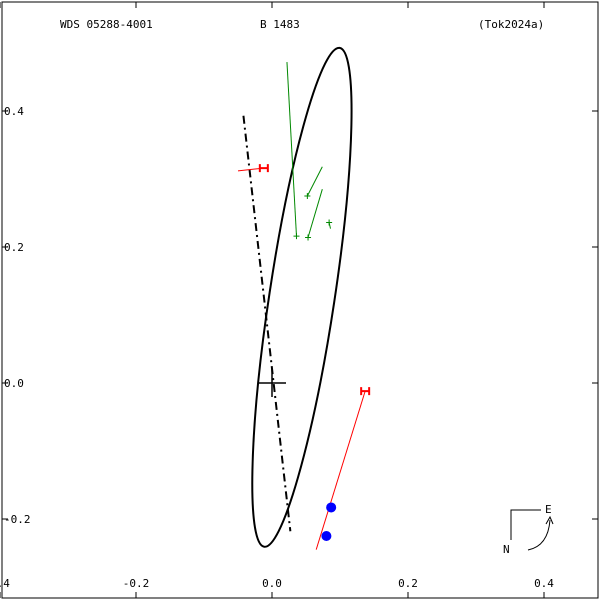 Image resolution: width=600 pixels, height=600 pixels. I want to click on compass: E N, so click(528, 529).